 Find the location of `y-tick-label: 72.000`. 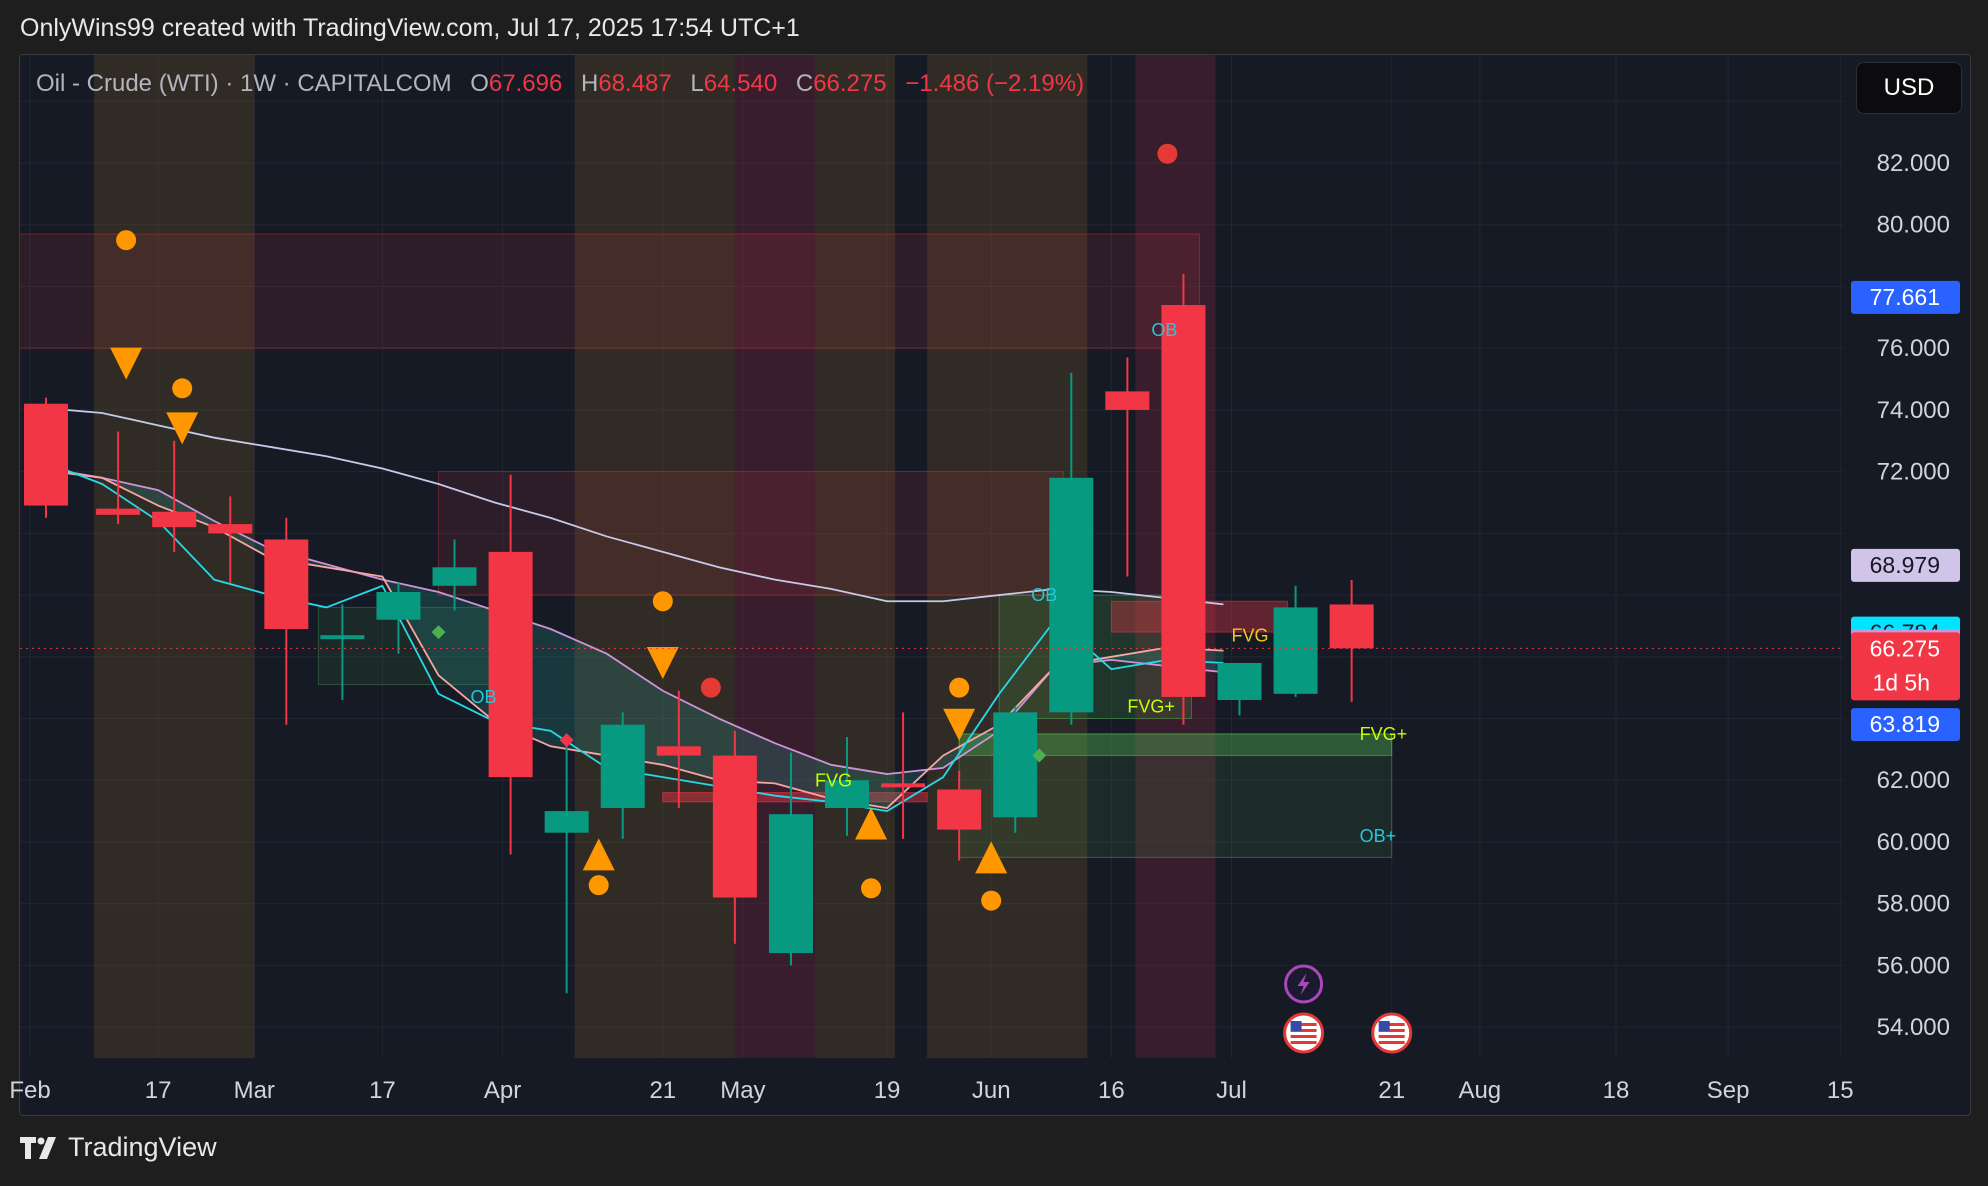

y-tick-label: 72.000 is located at coordinates (1913, 472).